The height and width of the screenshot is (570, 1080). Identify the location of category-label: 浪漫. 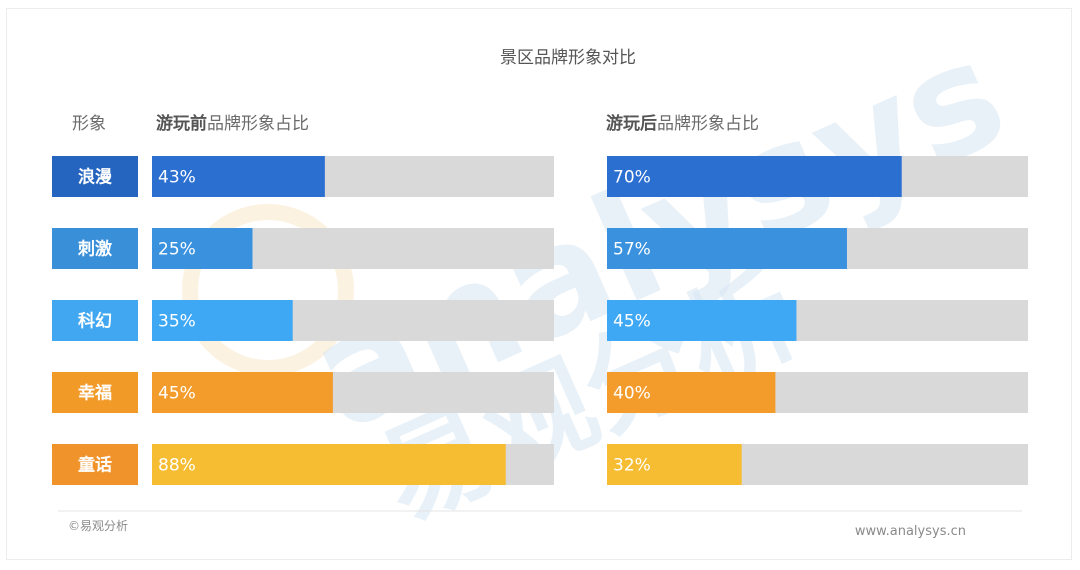
(95, 177).